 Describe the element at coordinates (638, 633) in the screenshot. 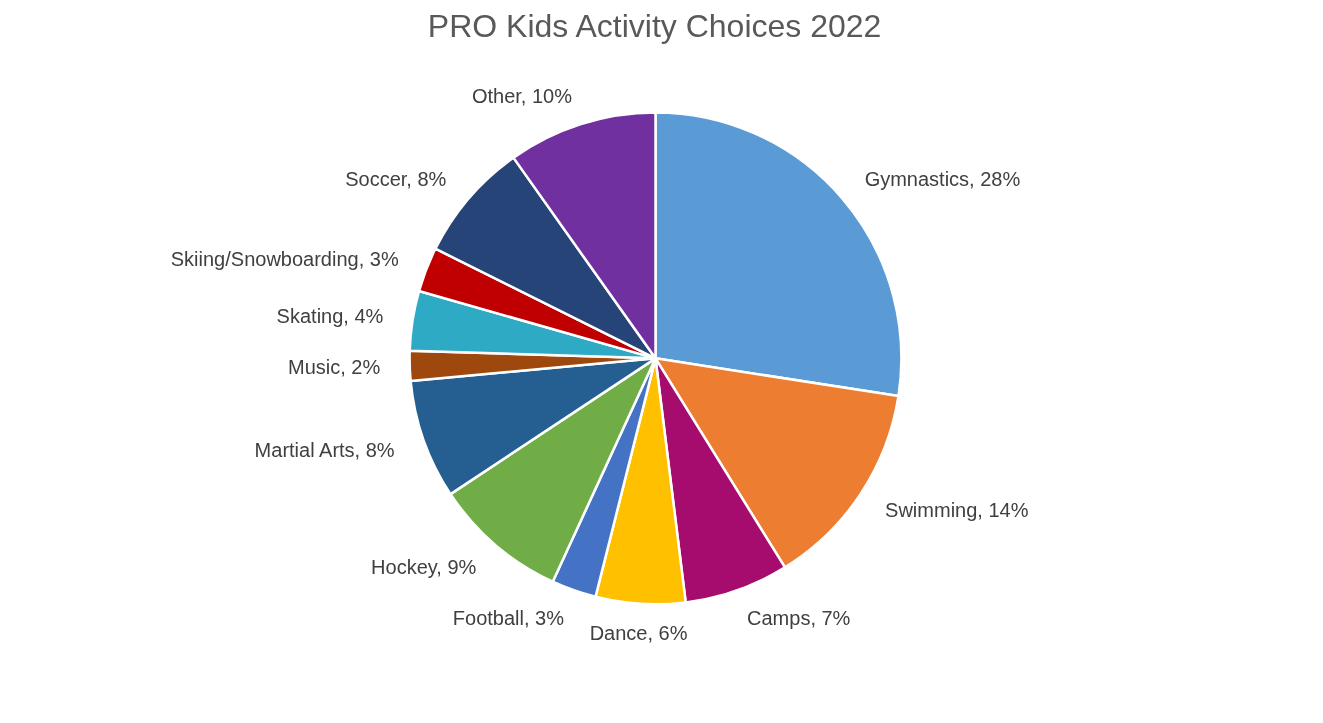

I see `slice-label: Dance, 6%` at that location.